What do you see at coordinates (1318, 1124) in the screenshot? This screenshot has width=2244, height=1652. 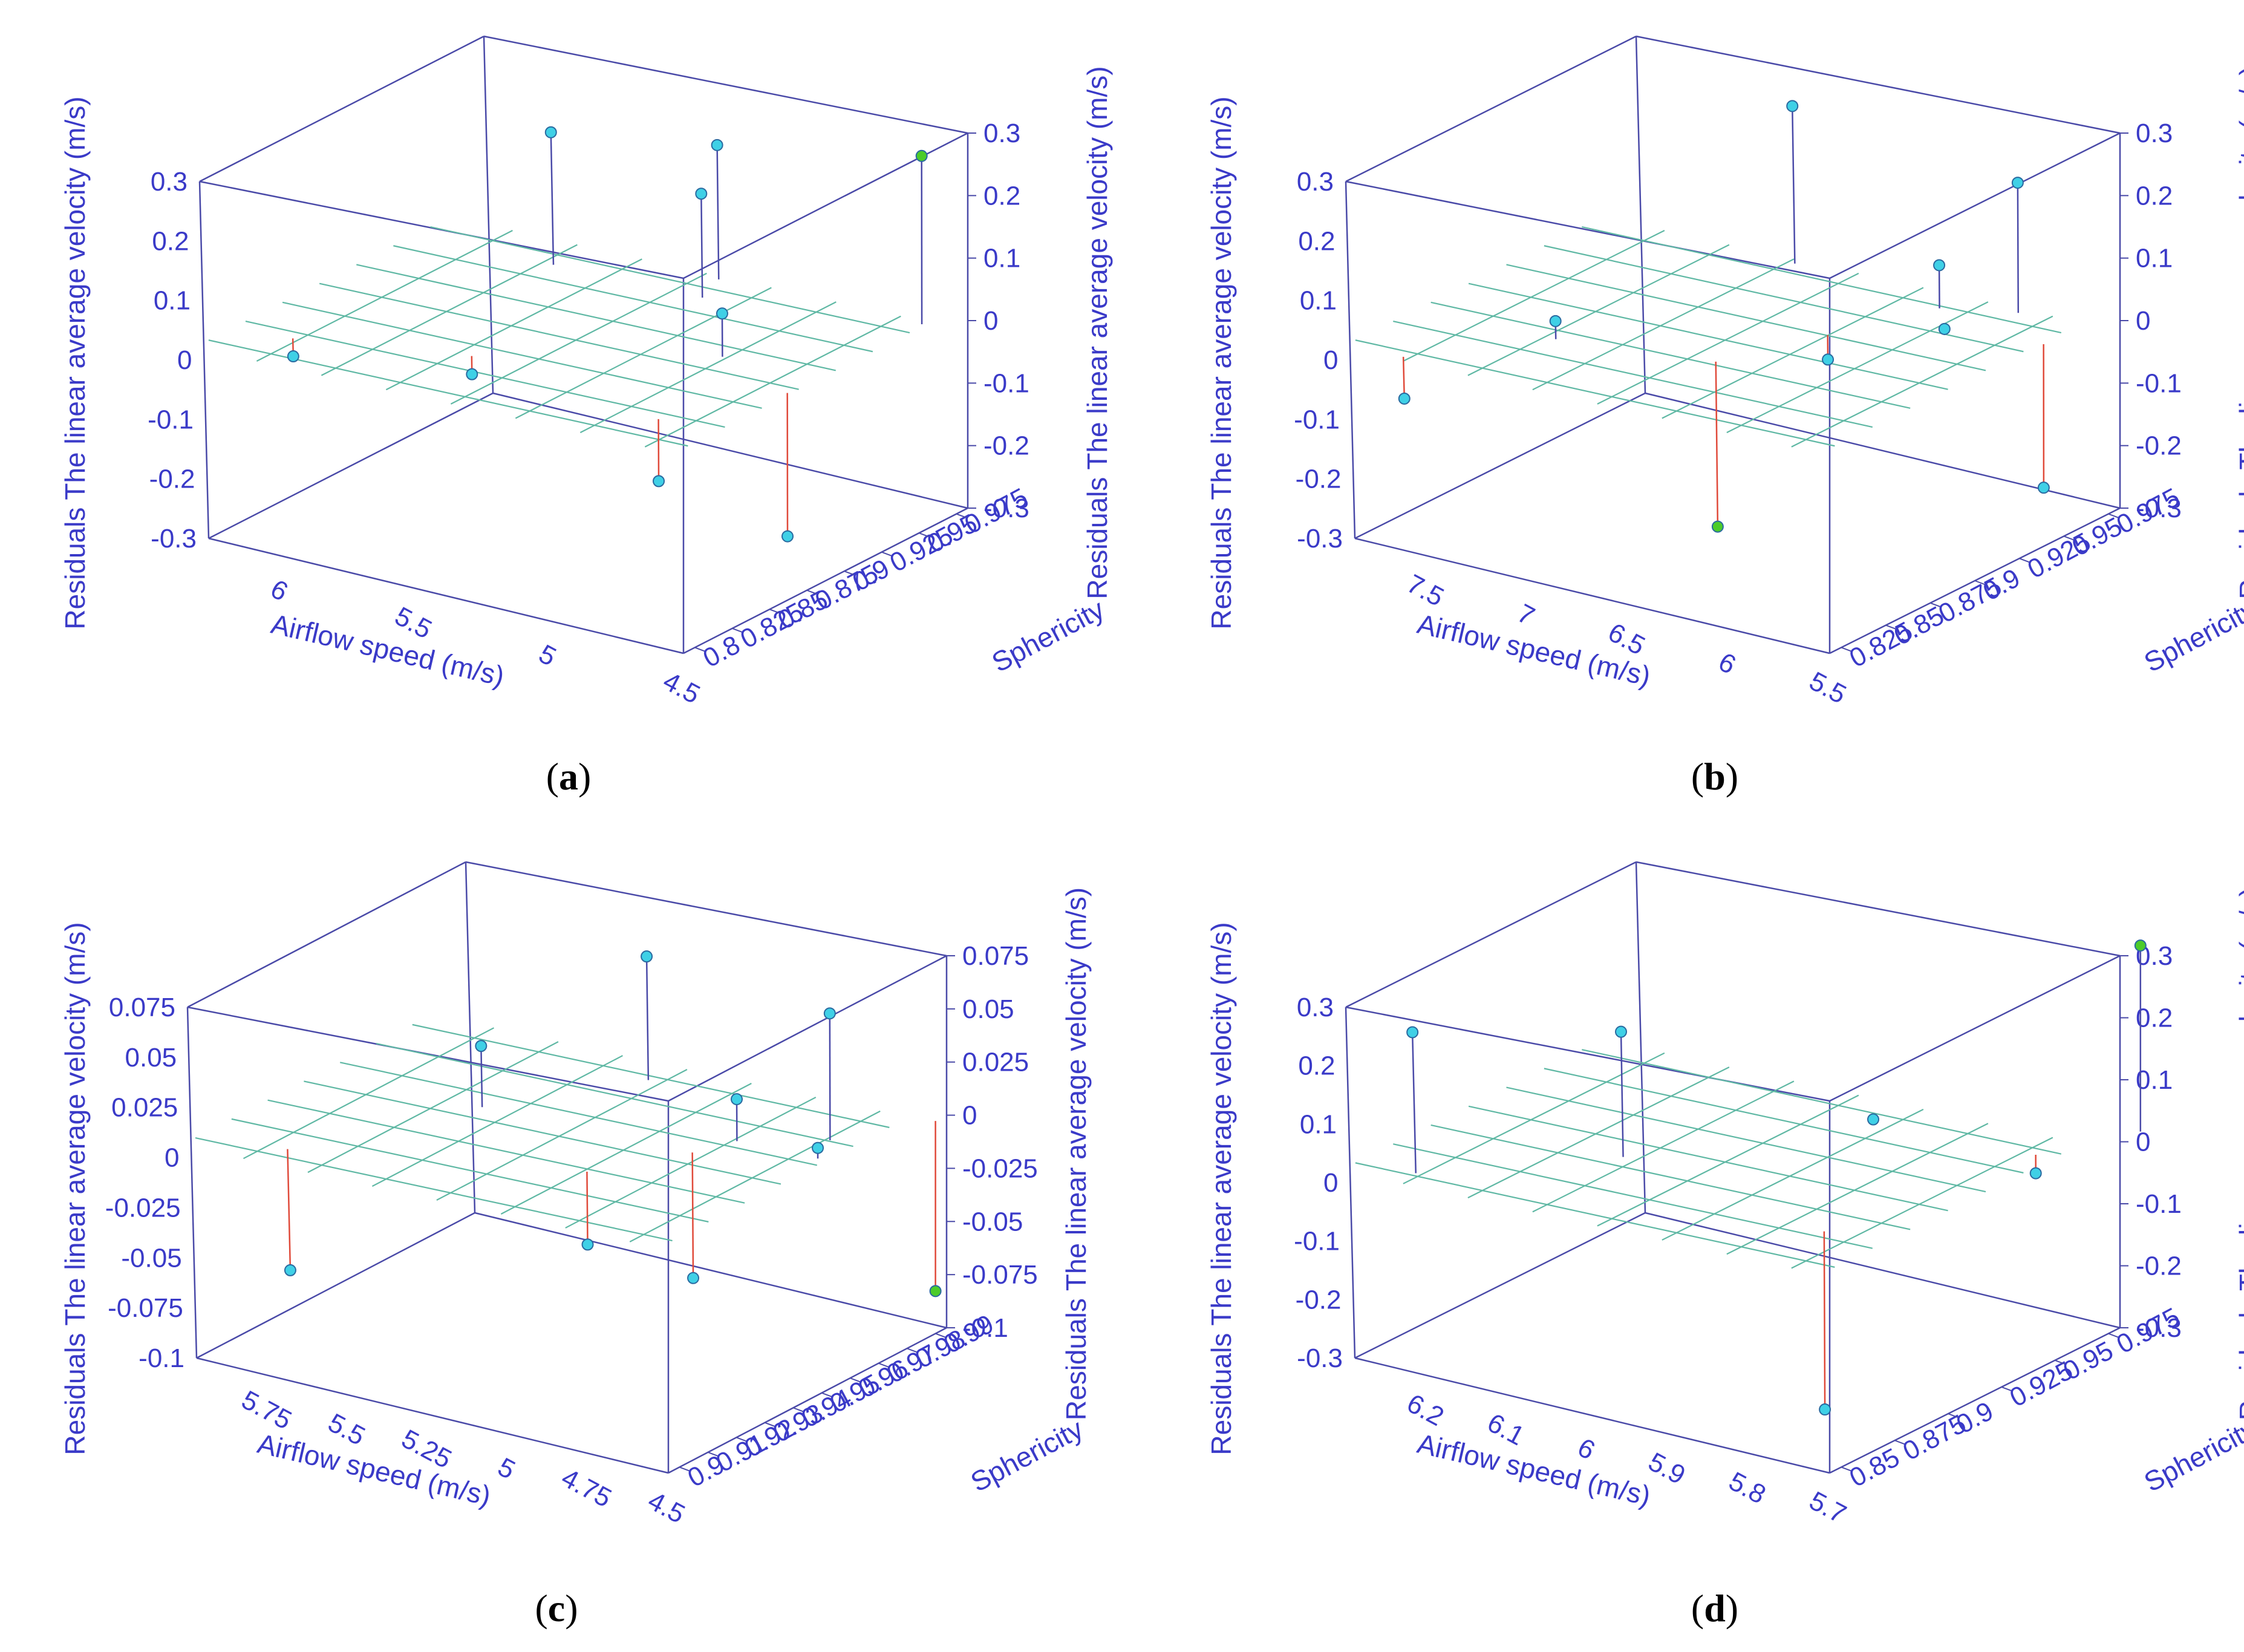 I see `z-tick-label-left: 0.1` at bounding box center [1318, 1124].